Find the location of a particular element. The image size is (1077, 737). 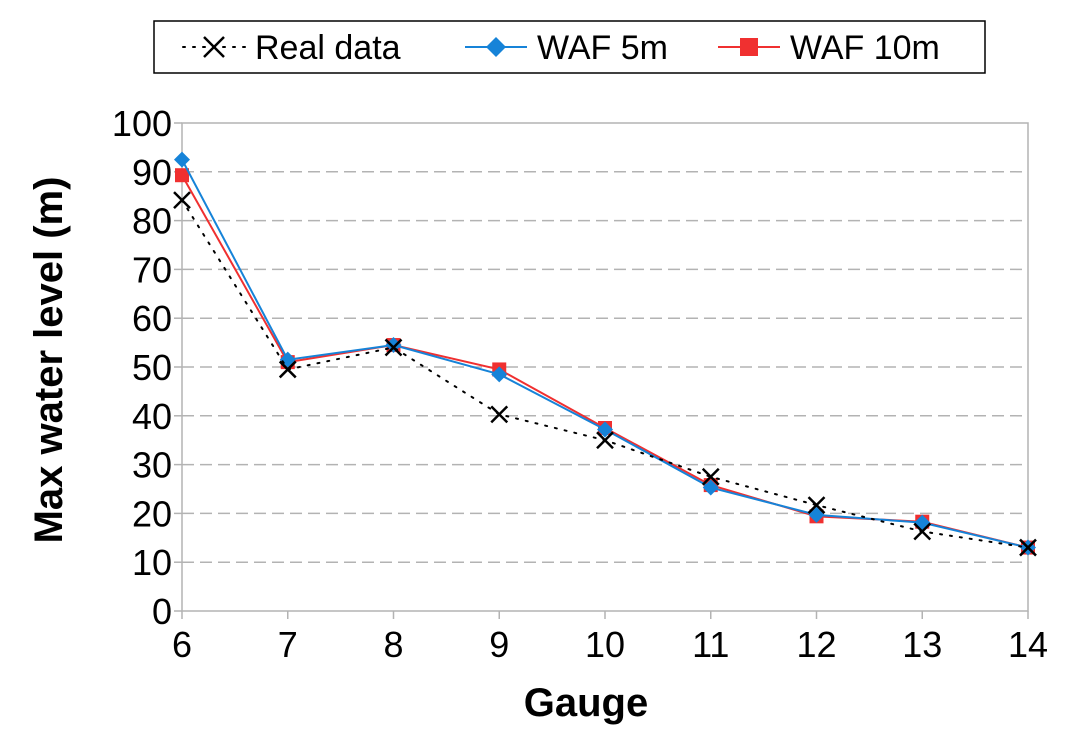

y-axis: 0 10 20 30 40 50 60 70 80 90 100 is located at coordinates (147, 367).